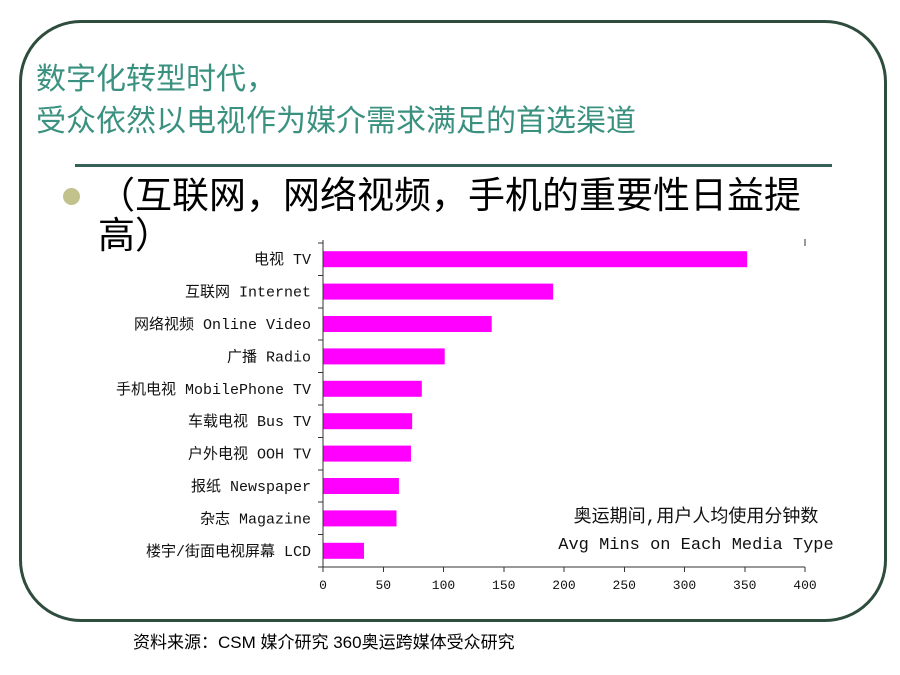 This screenshot has width=900, height=675. Describe the element at coordinates (563, 585) in the screenshot. I see `x-tick-label-4: 200` at that location.